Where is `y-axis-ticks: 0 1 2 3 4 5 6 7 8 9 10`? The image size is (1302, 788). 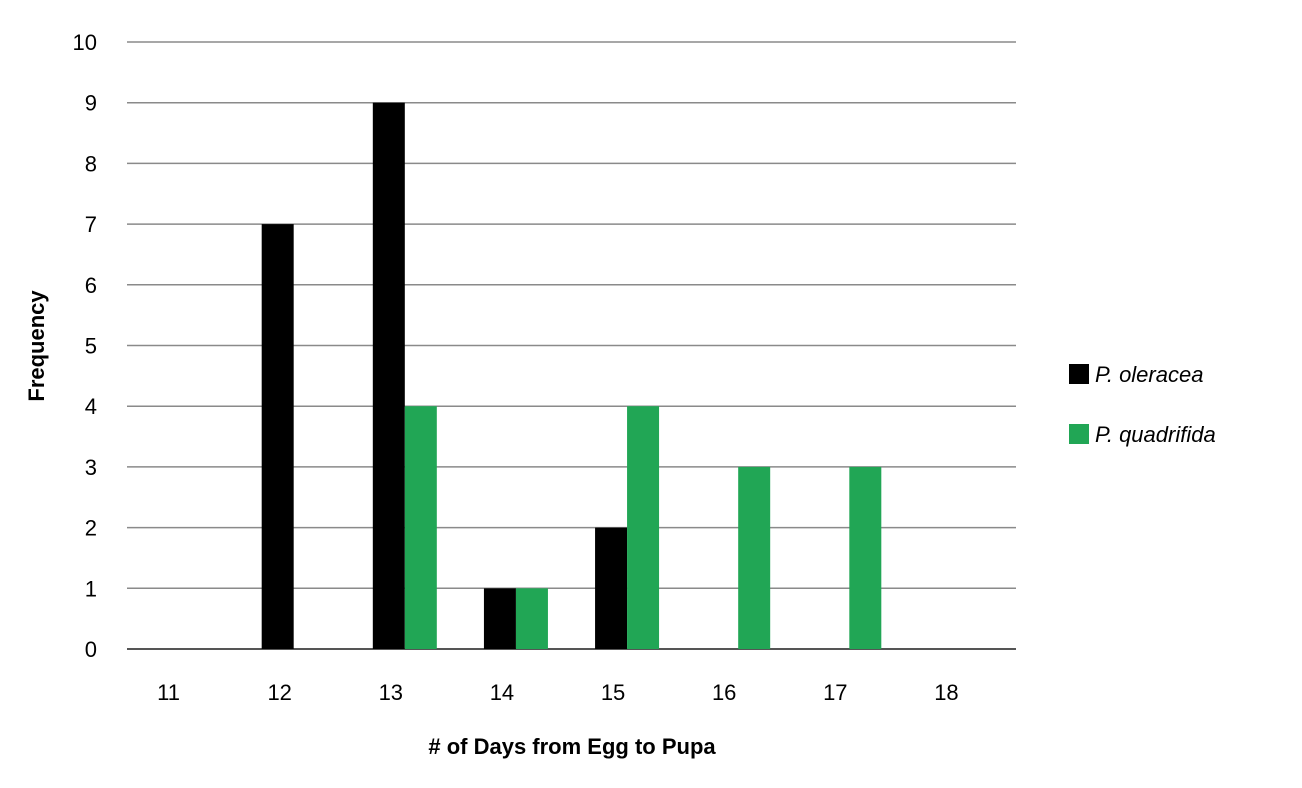
y-axis-ticks: 0 1 2 3 4 5 6 7 8 9 10 is located at coordinates (85, 346).